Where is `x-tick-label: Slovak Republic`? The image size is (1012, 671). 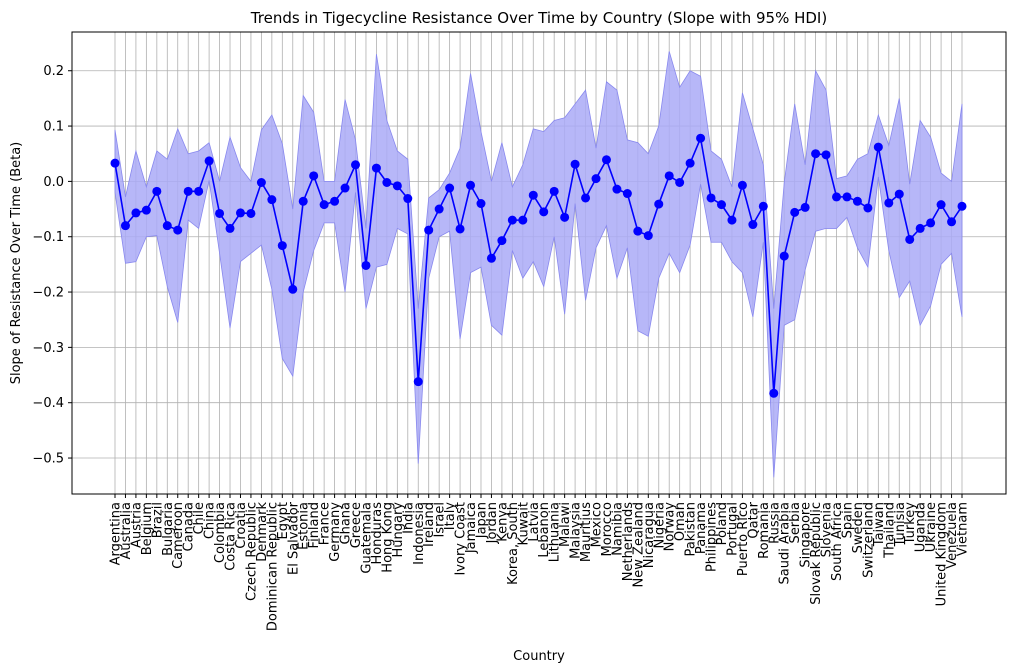
x-tick-label: Slovak Republic is located at coordinates (816, 553).